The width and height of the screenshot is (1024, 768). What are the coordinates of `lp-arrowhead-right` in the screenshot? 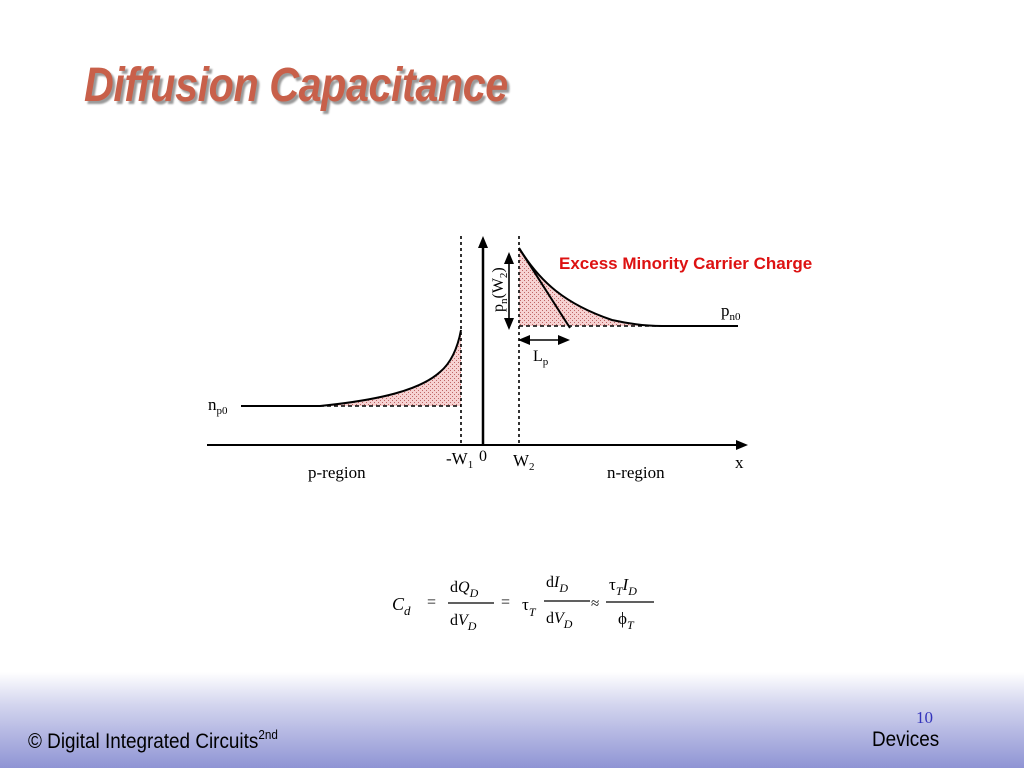 It's located at (564, 340).